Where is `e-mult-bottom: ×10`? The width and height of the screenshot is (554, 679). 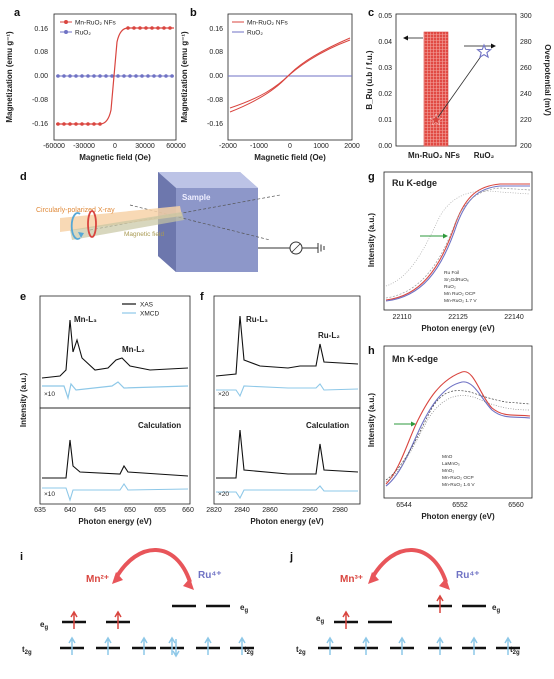 e-mult-bottom: ×10 is located at coordinates (49, 494).